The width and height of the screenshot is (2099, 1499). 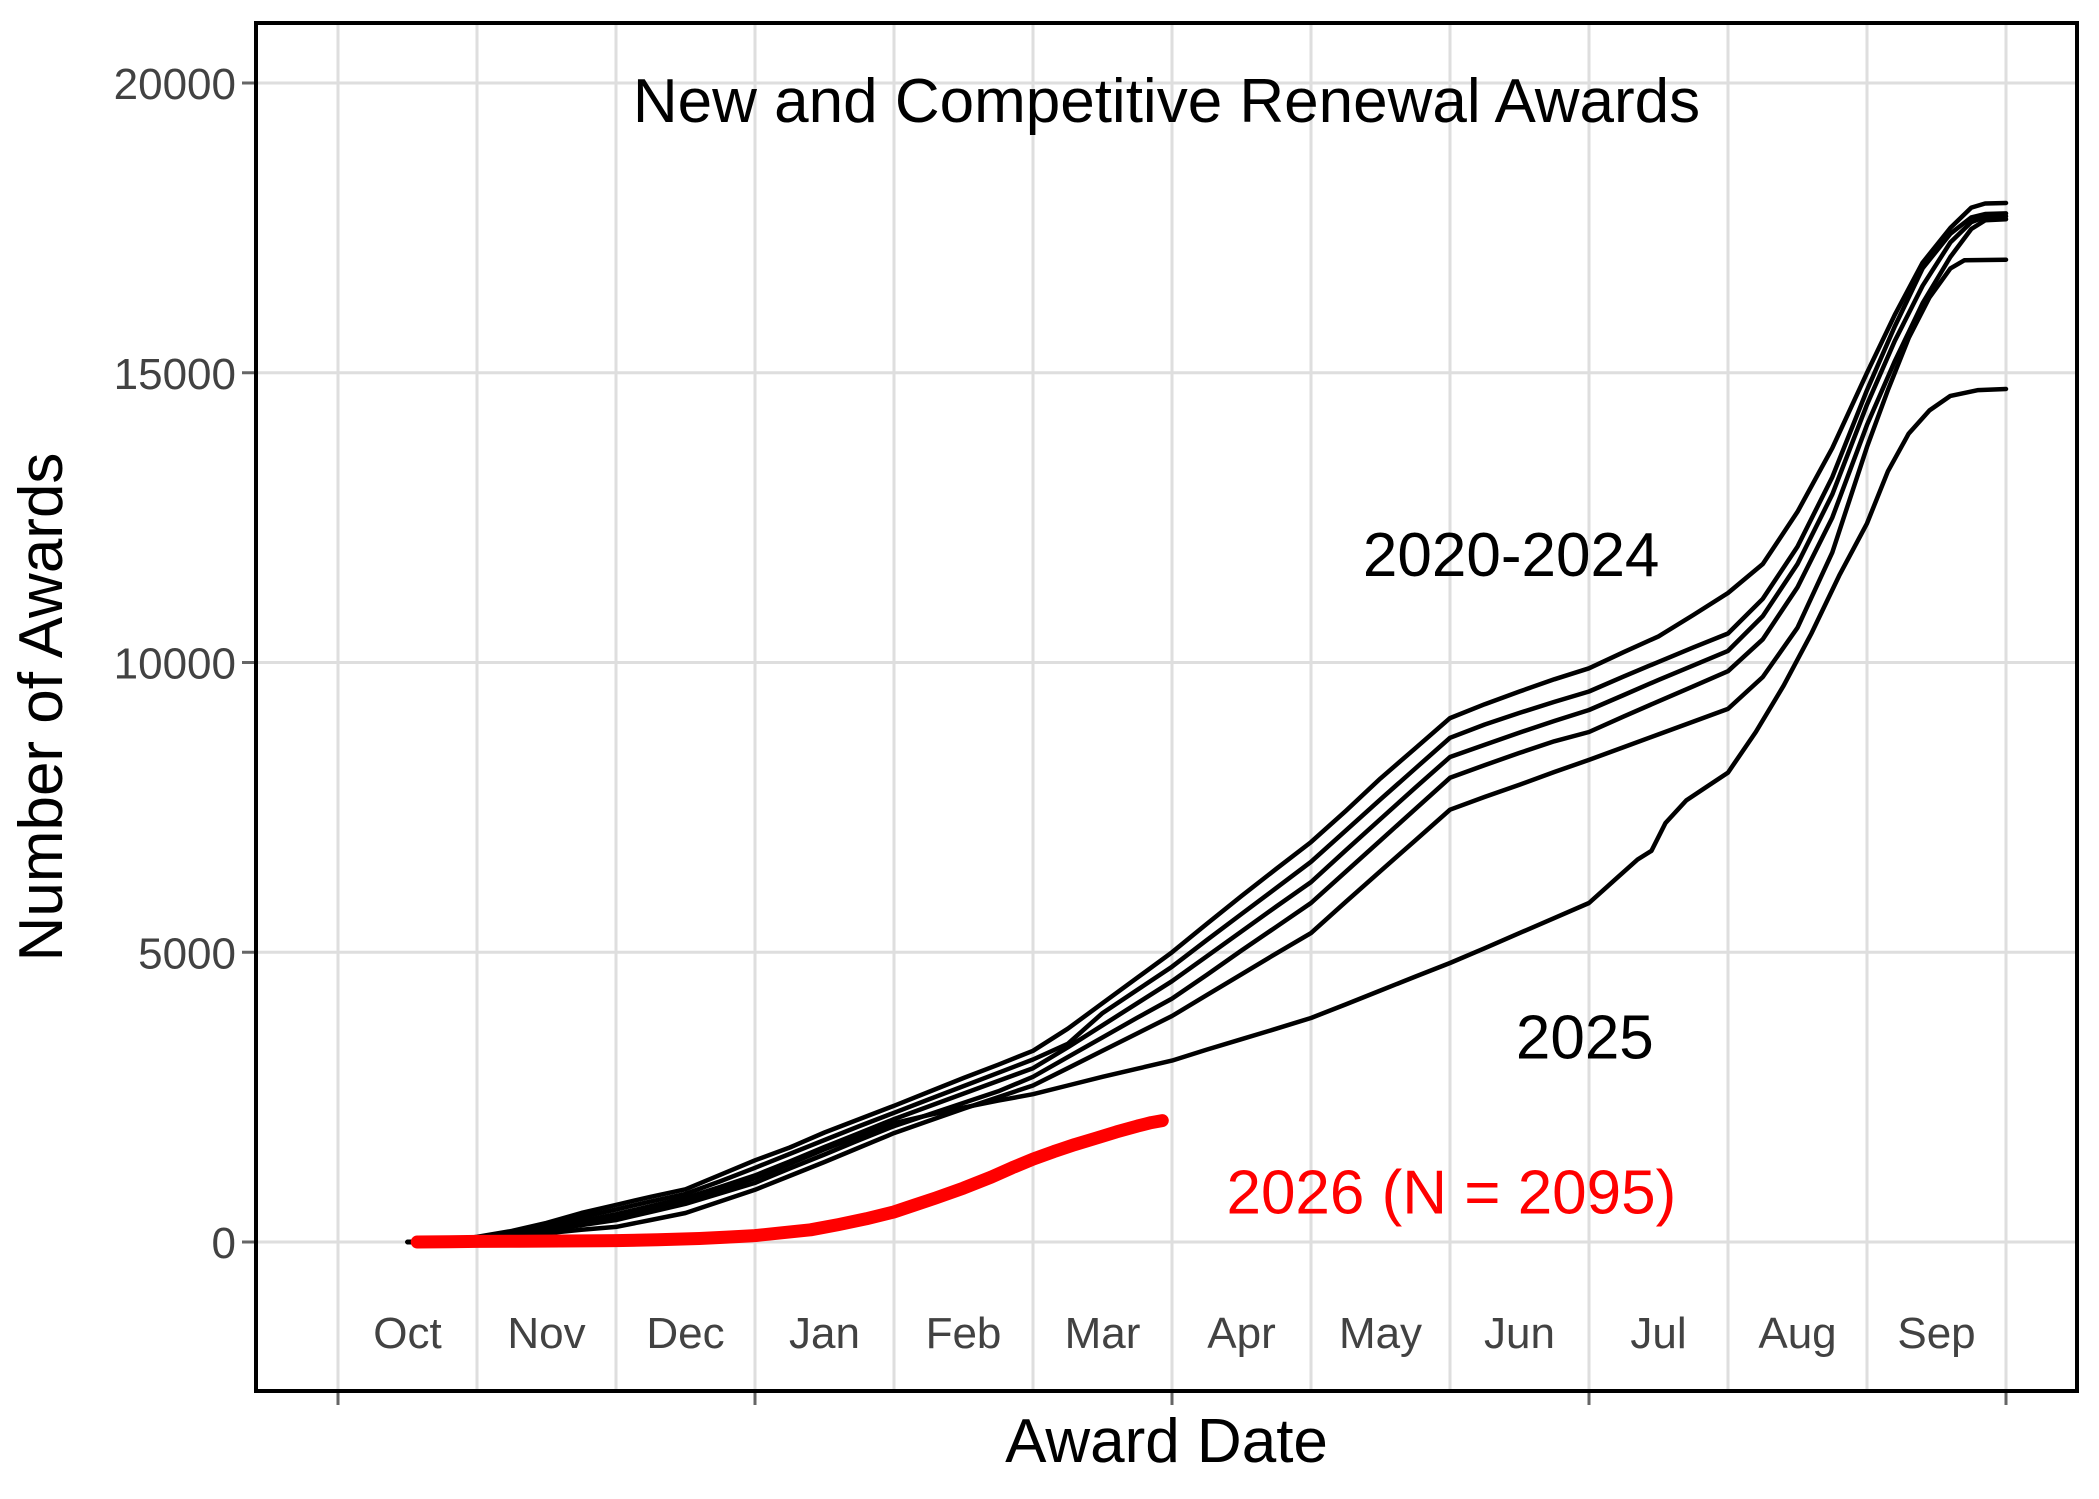 I want to click on annotation-year-2026: 2026 (N = 2095), so click(x=1451, y=1193).